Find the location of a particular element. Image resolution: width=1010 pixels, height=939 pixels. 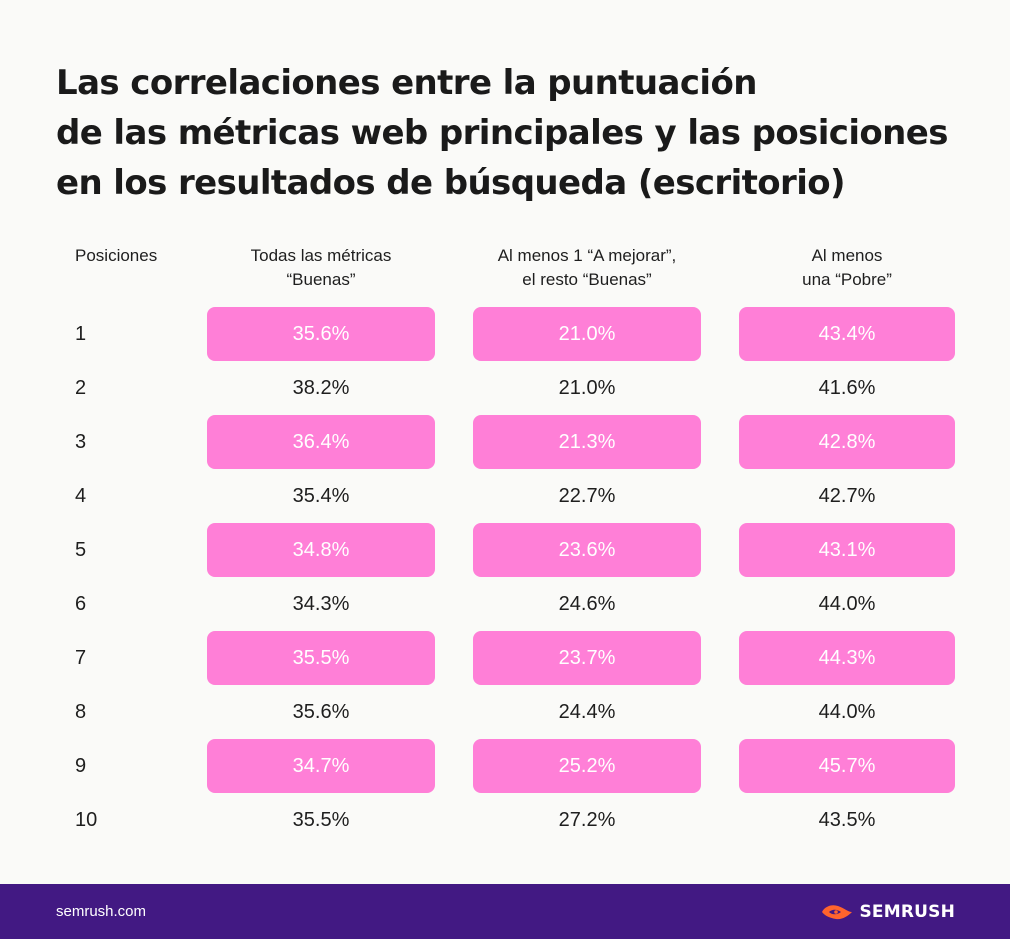

column-header-all-good: Todas las métricas “Buenas” is located at coordinates (321, 268).